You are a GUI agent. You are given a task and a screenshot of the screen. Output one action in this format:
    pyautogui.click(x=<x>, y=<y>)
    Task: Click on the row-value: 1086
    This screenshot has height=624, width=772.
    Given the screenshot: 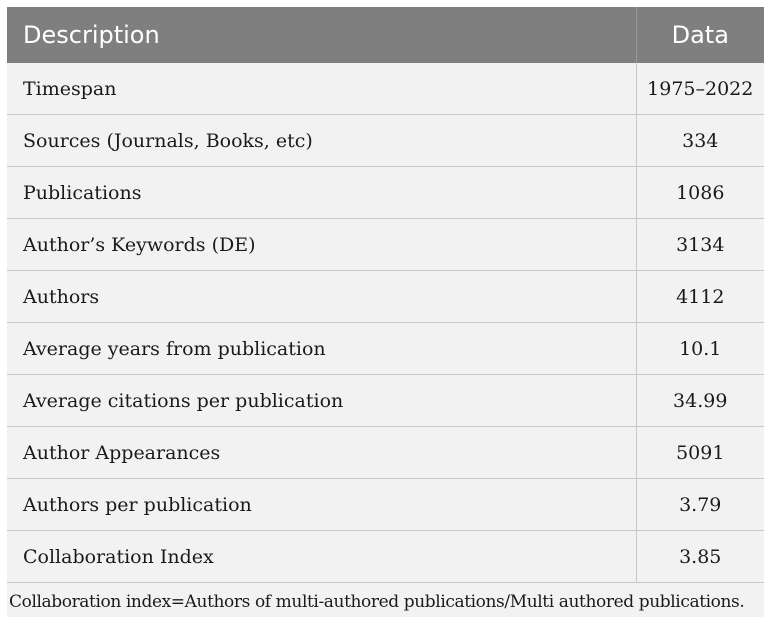 What is the action you would take?
    pyautogui.click(x=699, y=192)
    